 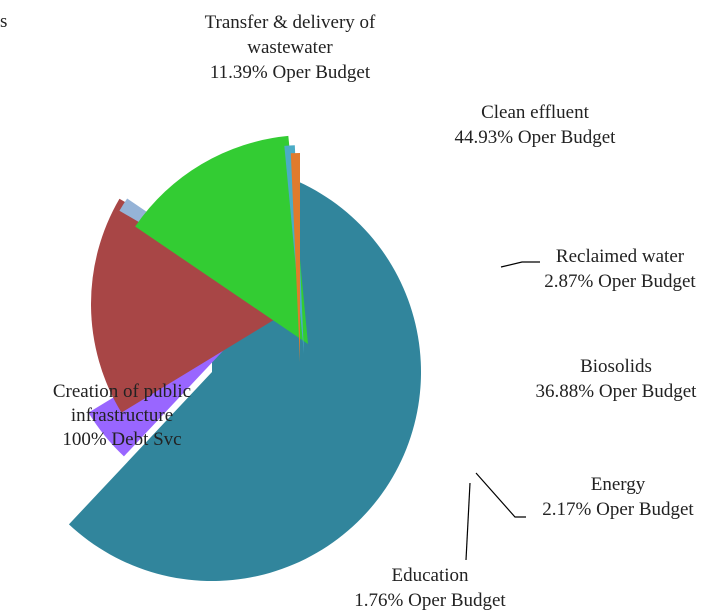 What do you see at coordinates (290, 72) in the screenshot?
I see `slice-label-line: 11.39% Oper Budget` at bounding box center [290, 72].